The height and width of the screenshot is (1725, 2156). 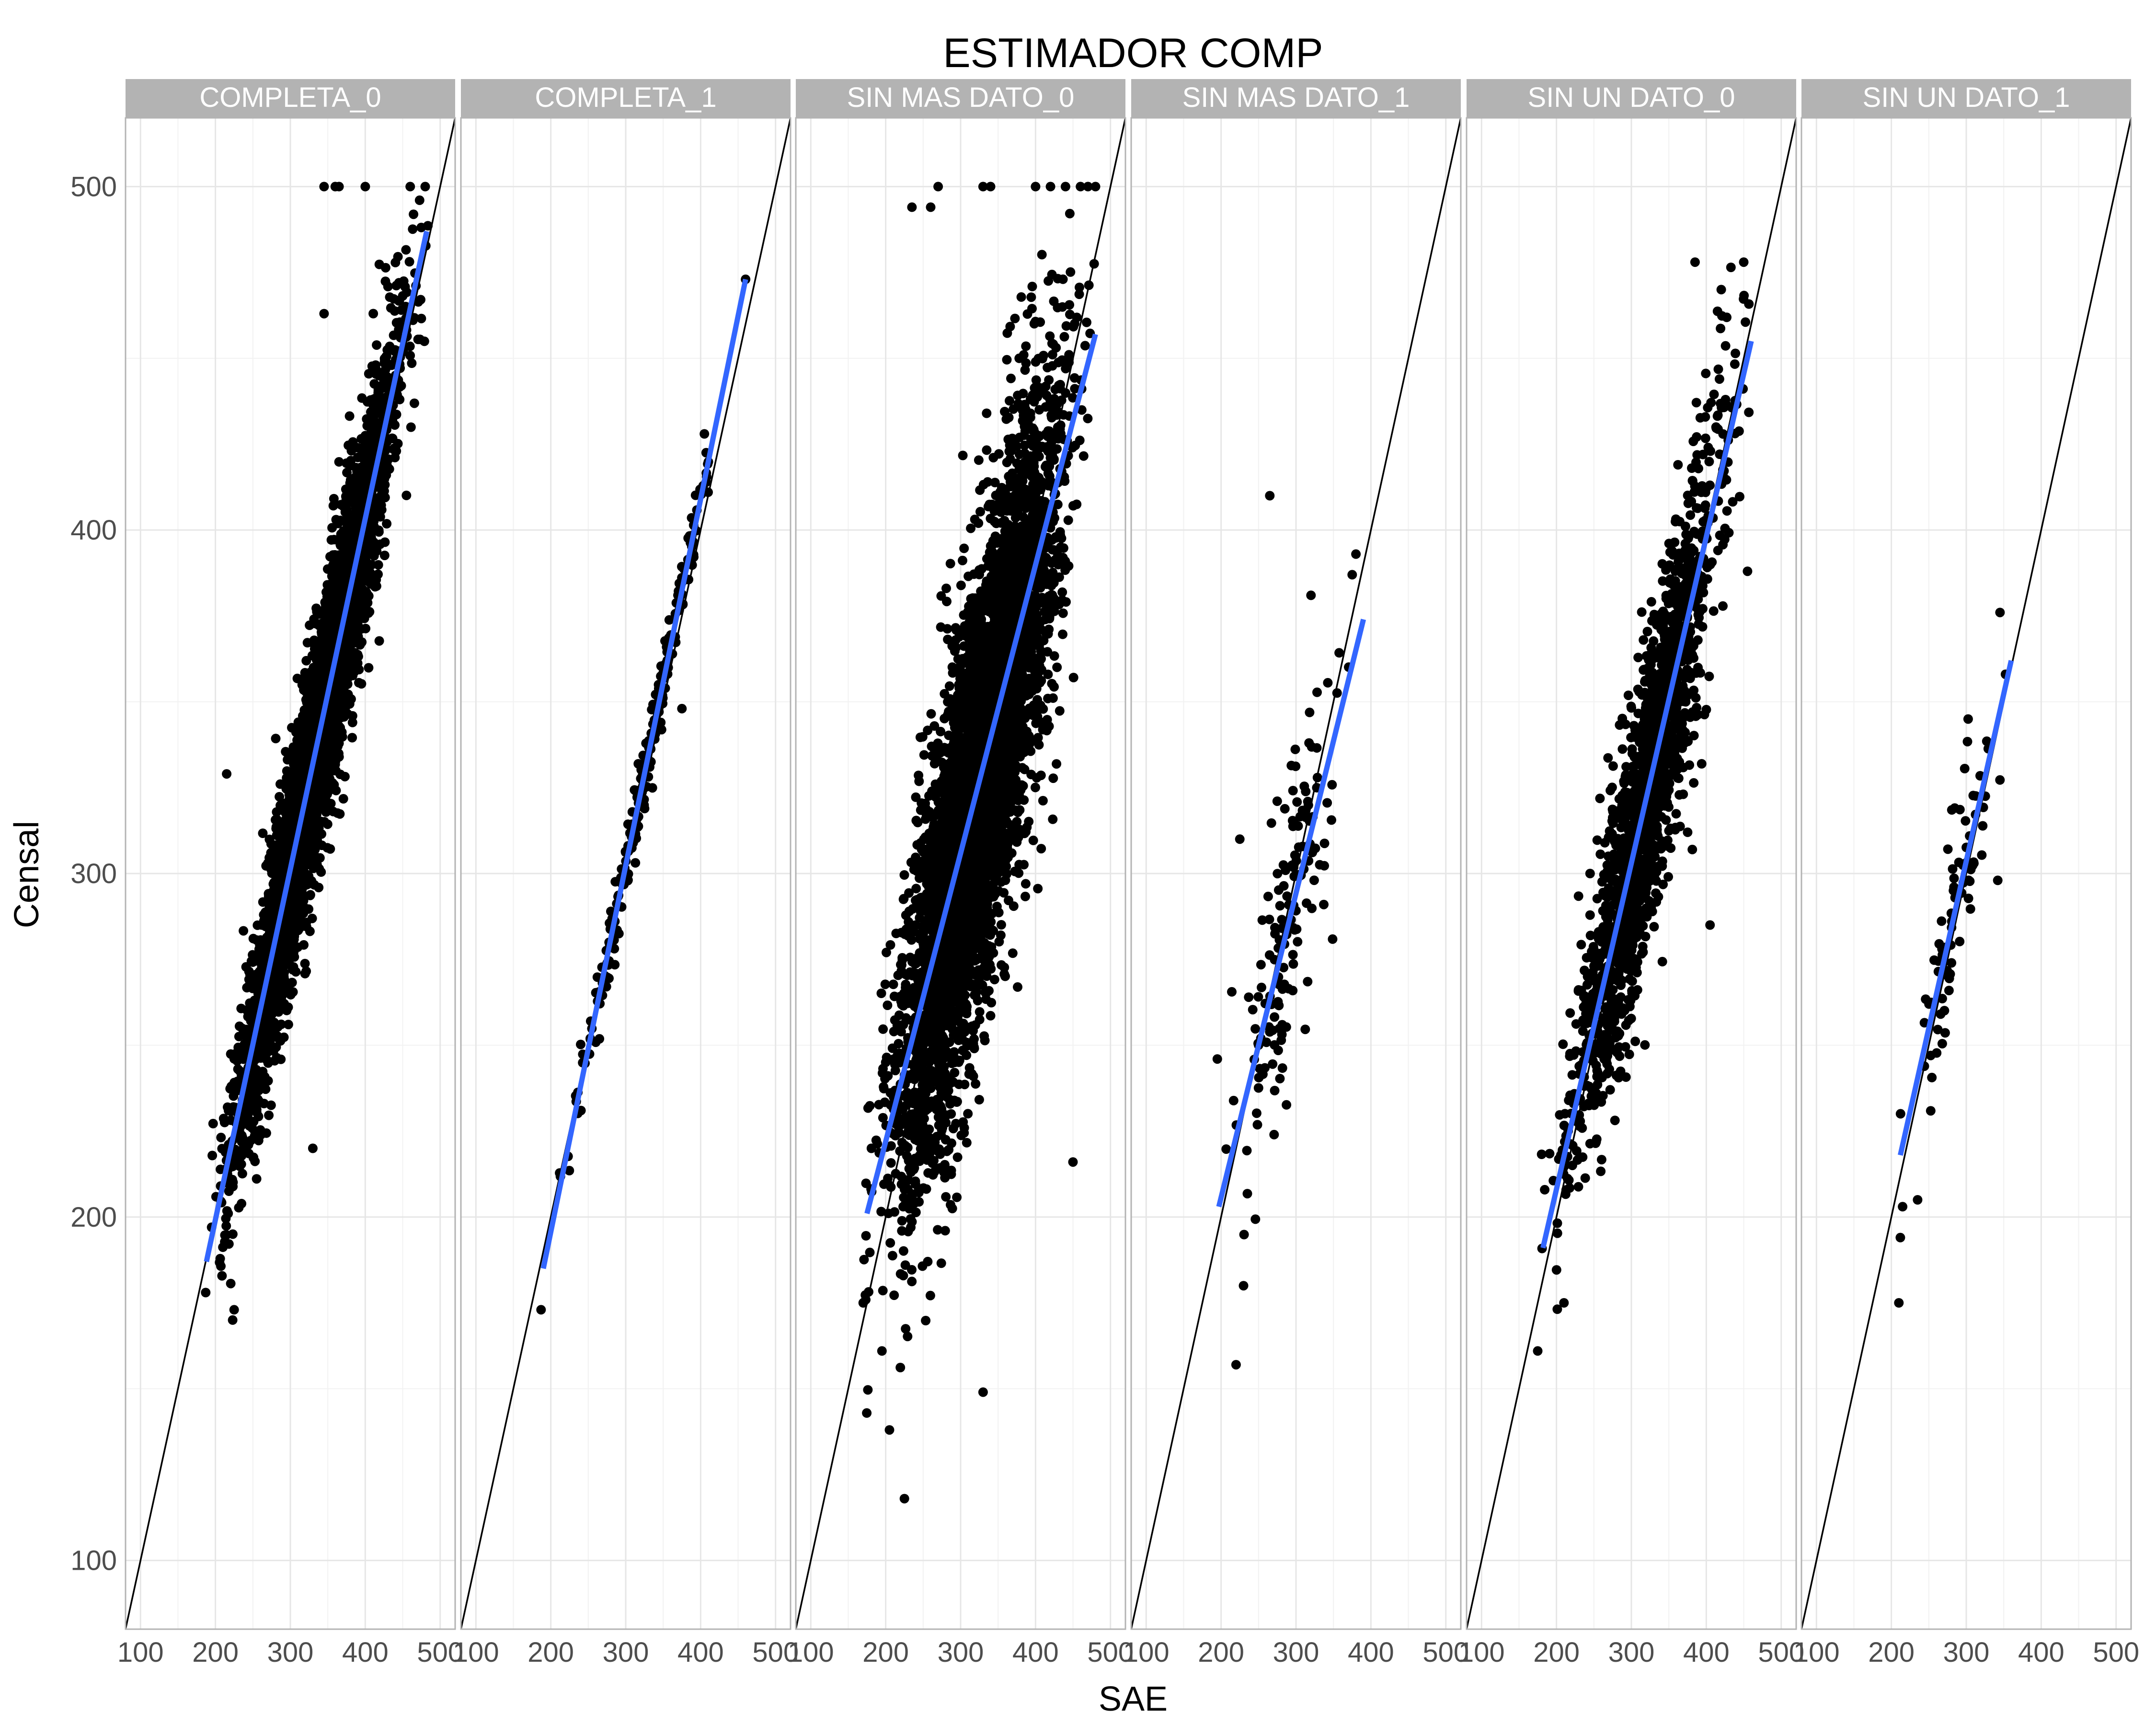 I want to click on facet-strip-label: COMPLETA_0, so click(x=290, y=97).